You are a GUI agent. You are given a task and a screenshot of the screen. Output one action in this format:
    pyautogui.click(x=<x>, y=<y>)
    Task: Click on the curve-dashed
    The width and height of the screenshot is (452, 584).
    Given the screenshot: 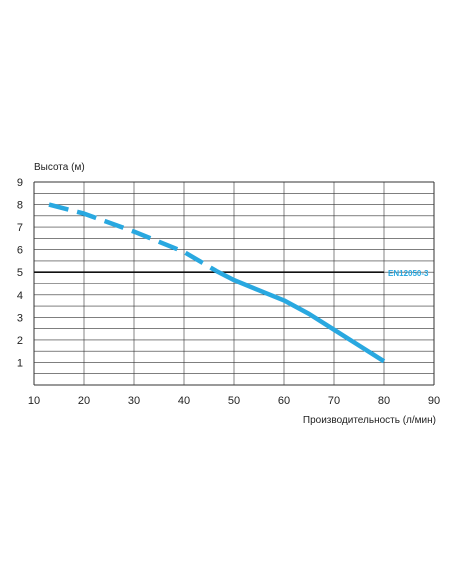 What is the action you would take?
    pyautogui.click(x=133, y=238)
    